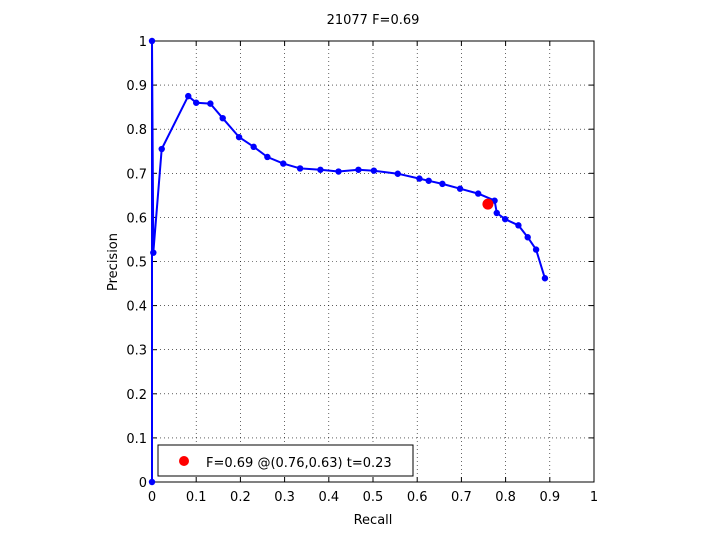  I want to click on legend-entry: F=0.69 @(0.76,0.63) t=0.23, so click(299, 463).